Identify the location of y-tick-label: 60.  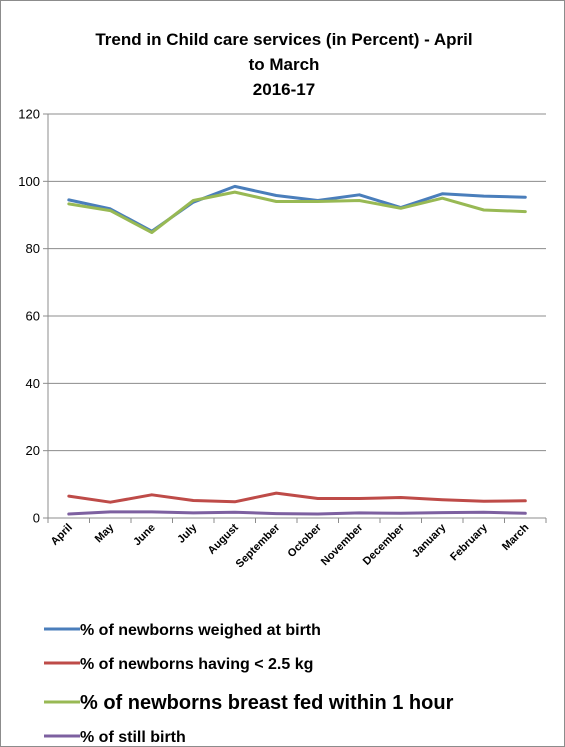
(33, 316).